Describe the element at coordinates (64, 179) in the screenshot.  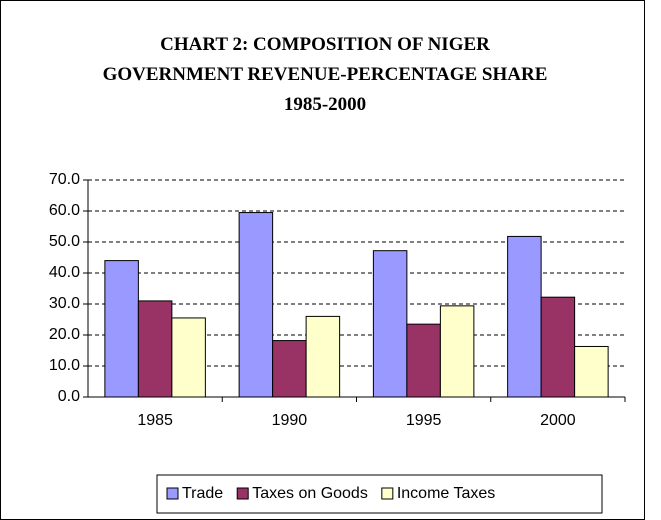
I see `y-tick-label: 70.0` at that location.